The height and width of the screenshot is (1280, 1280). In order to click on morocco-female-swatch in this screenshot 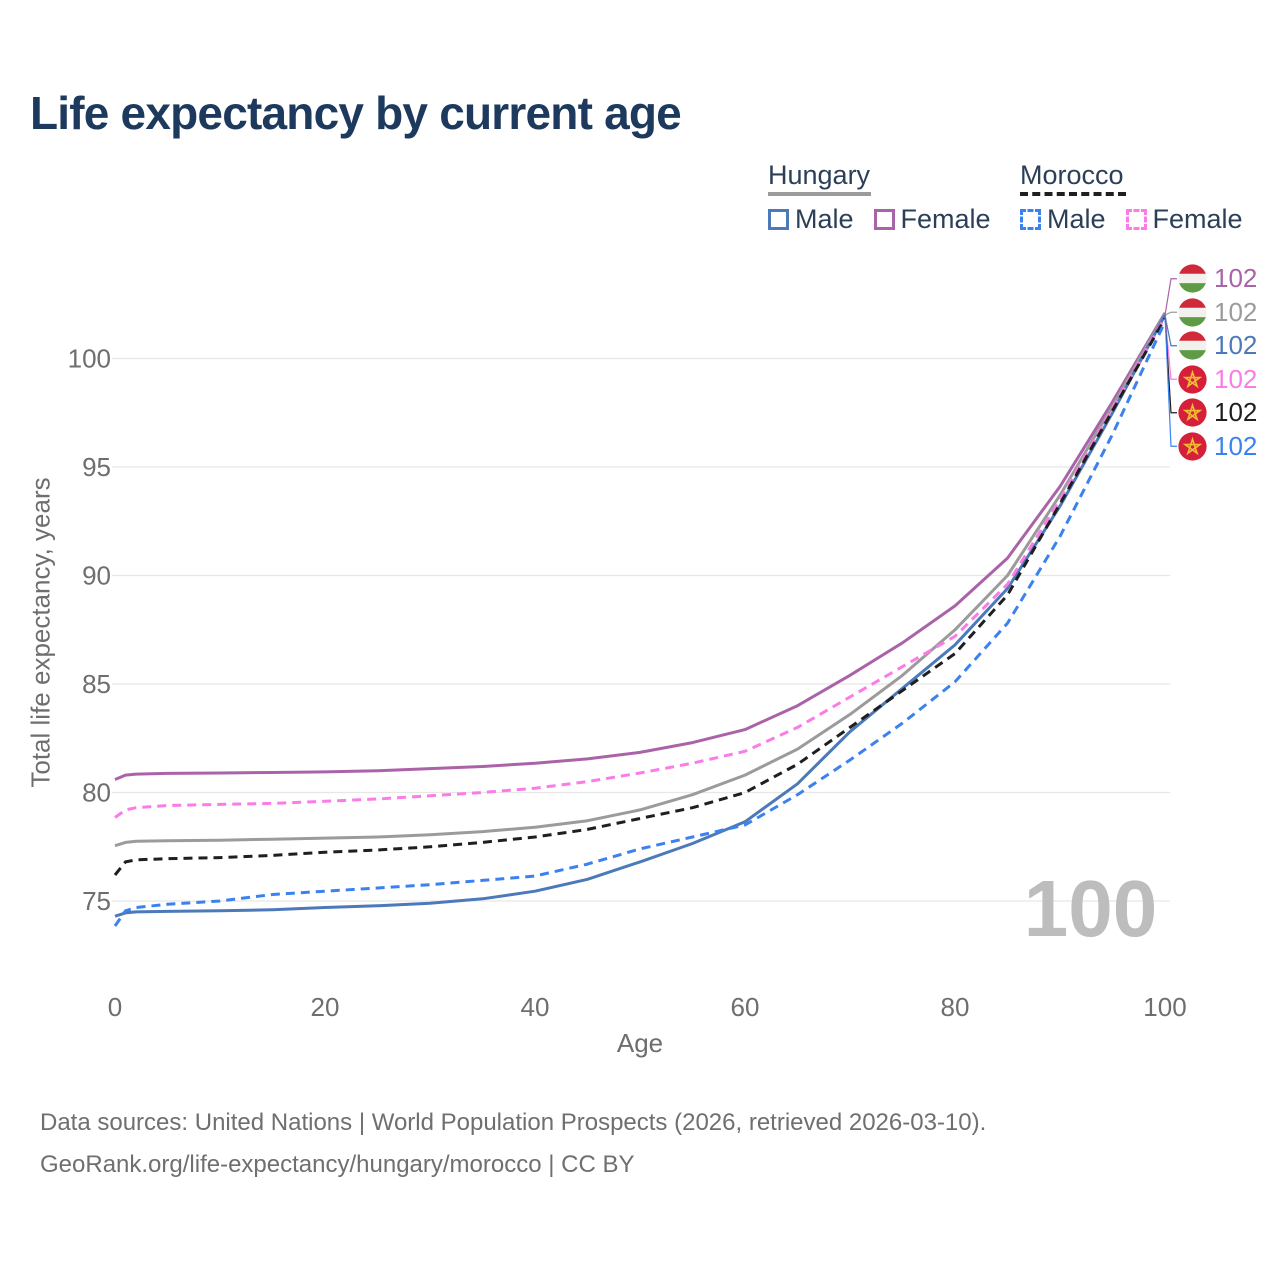, I will do `click(1136, 219)`.